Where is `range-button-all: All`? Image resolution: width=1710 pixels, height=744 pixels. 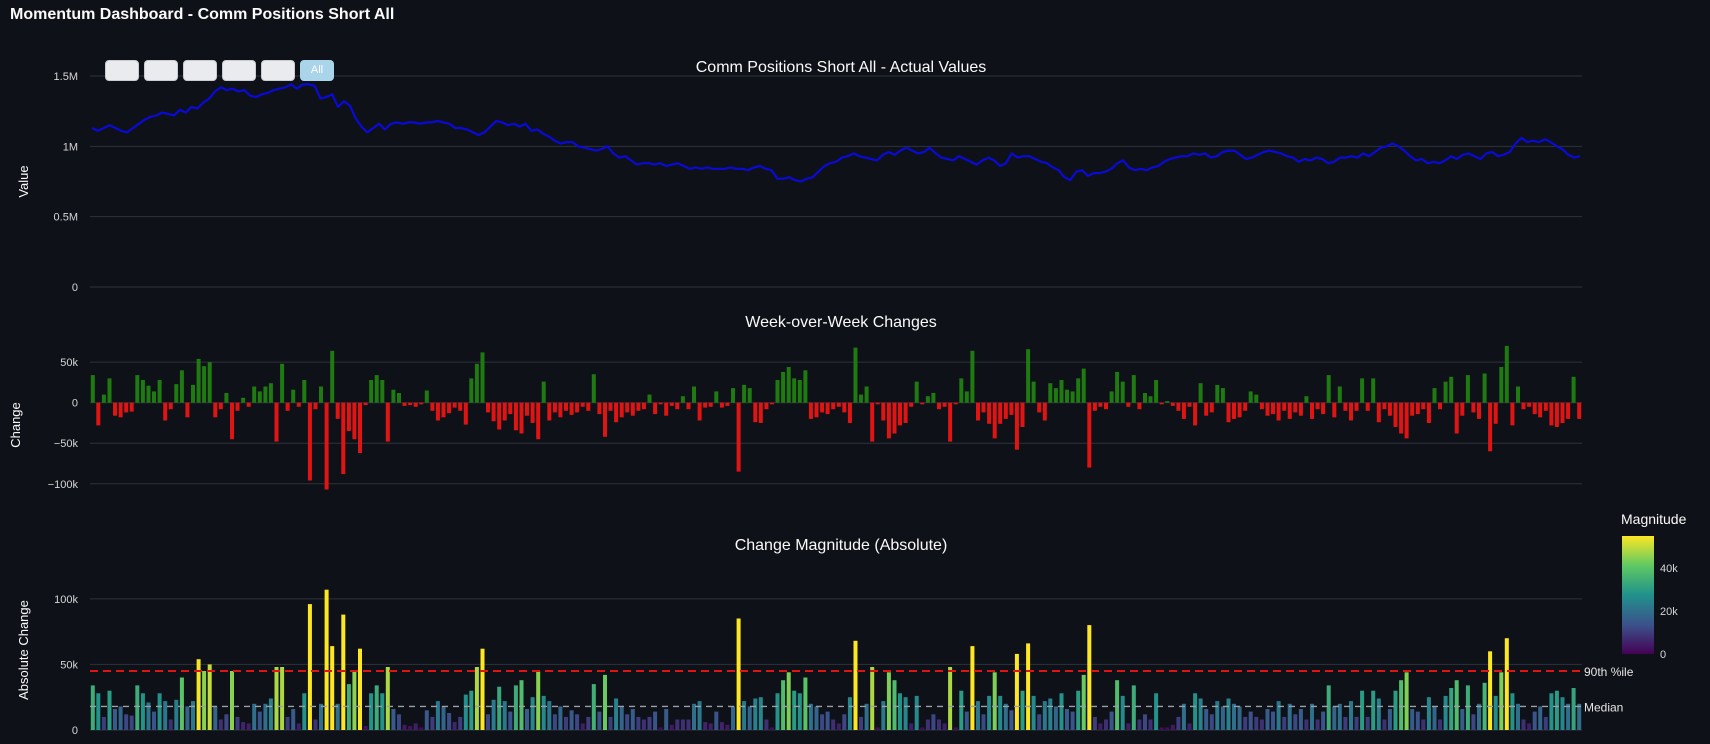
range-button-all: All is located at coordinates (317, 70).